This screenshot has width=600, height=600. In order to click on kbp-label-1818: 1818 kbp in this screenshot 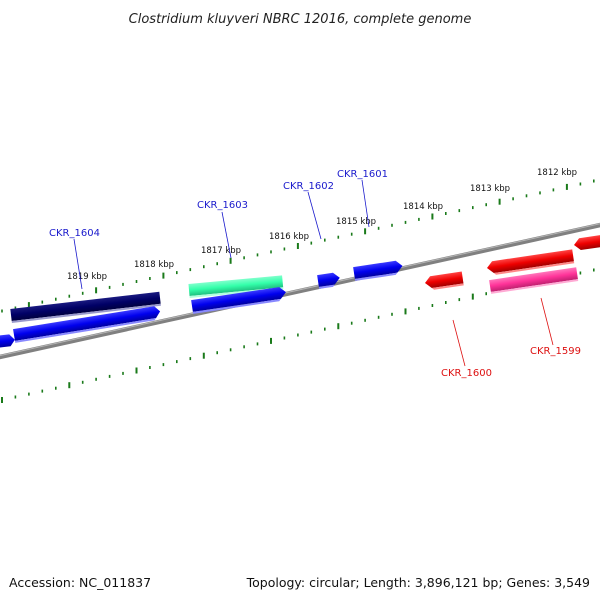, I will do `click(154, 265)`.